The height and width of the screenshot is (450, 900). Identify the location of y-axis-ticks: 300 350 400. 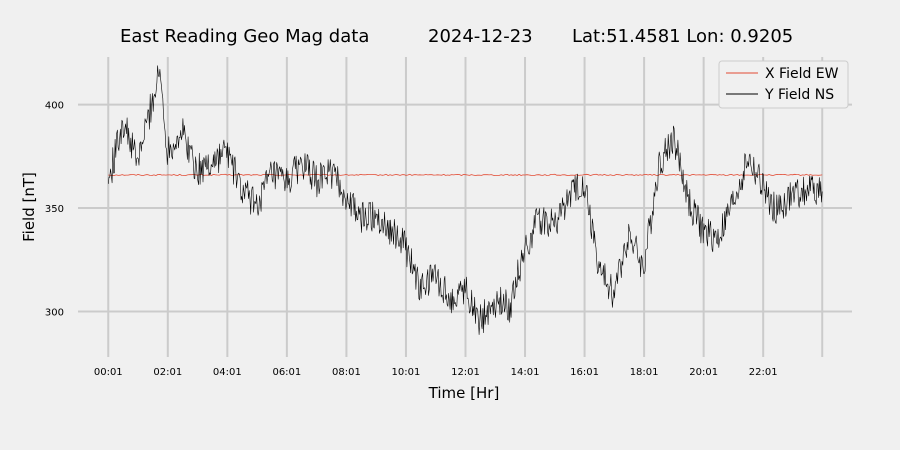
(54, 210).